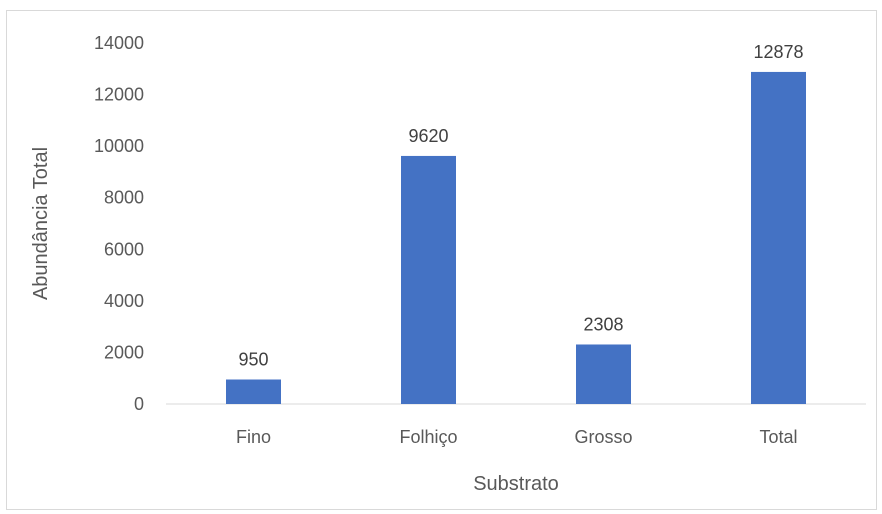 The height and width of the screenshot is (514, 882). What do you see at coordinates (119, 43) in the screenshot?
I see `y-tick-label: 14000` at bounding box center [119, 43].